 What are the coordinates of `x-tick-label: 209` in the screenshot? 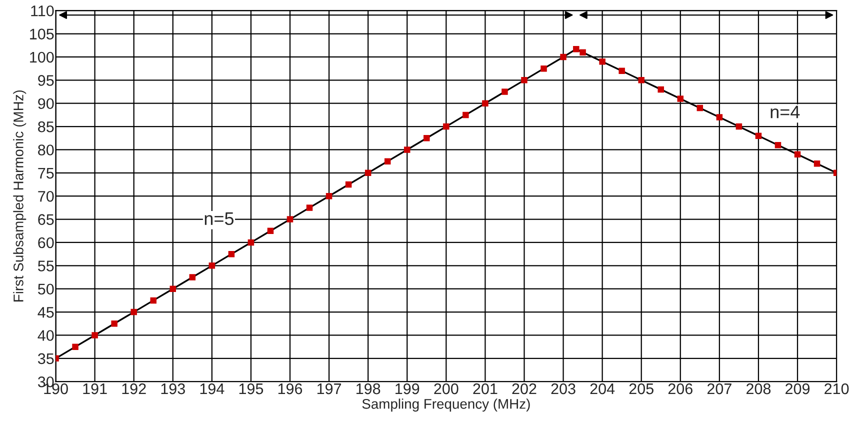 It's located at (798, 388).